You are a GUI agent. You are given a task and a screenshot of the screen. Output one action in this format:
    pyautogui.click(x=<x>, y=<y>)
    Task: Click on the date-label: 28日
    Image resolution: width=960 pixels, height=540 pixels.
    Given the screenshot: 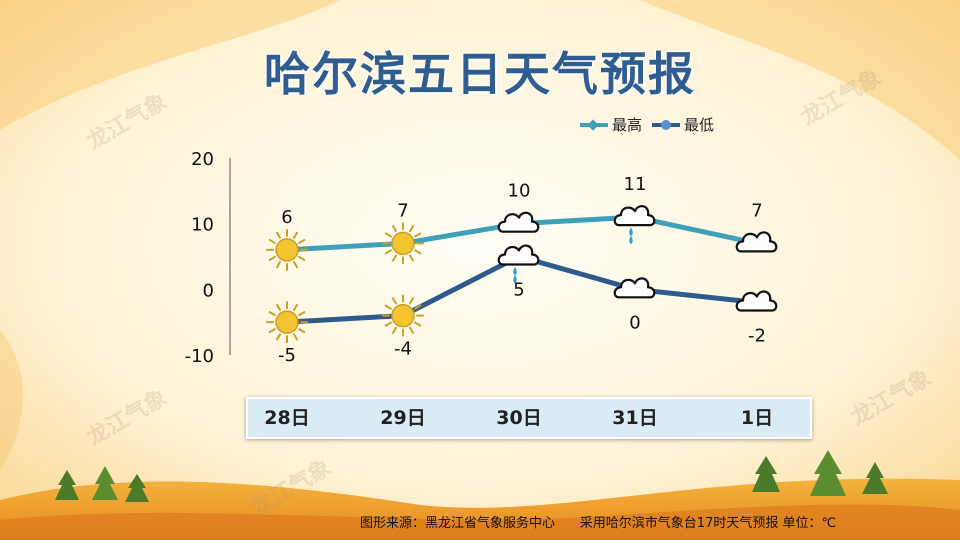 What is the action you would take?
    pyautogui.click(x=287, y=418)
    